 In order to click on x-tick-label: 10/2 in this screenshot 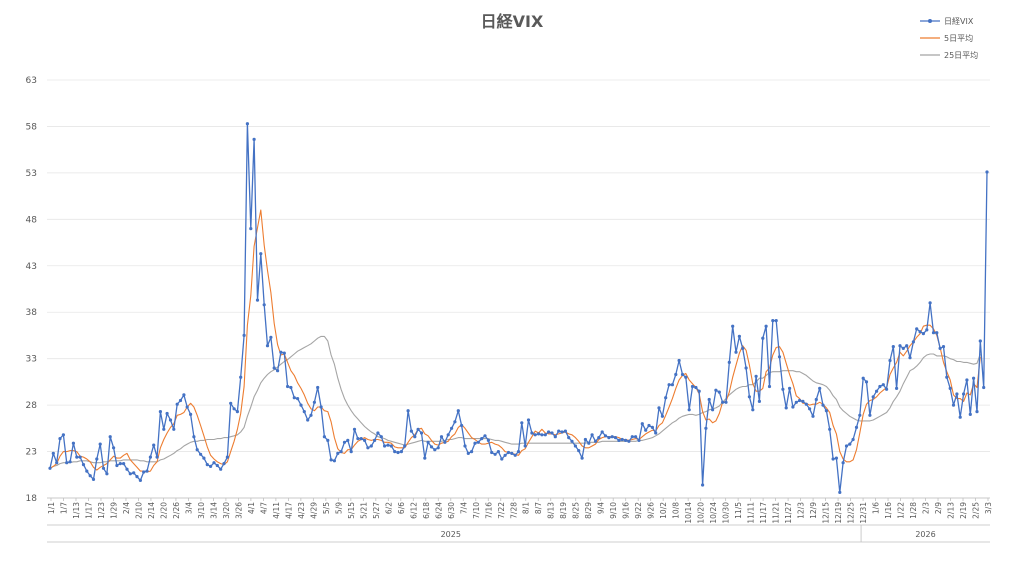, I will do `click(663, 510)`.